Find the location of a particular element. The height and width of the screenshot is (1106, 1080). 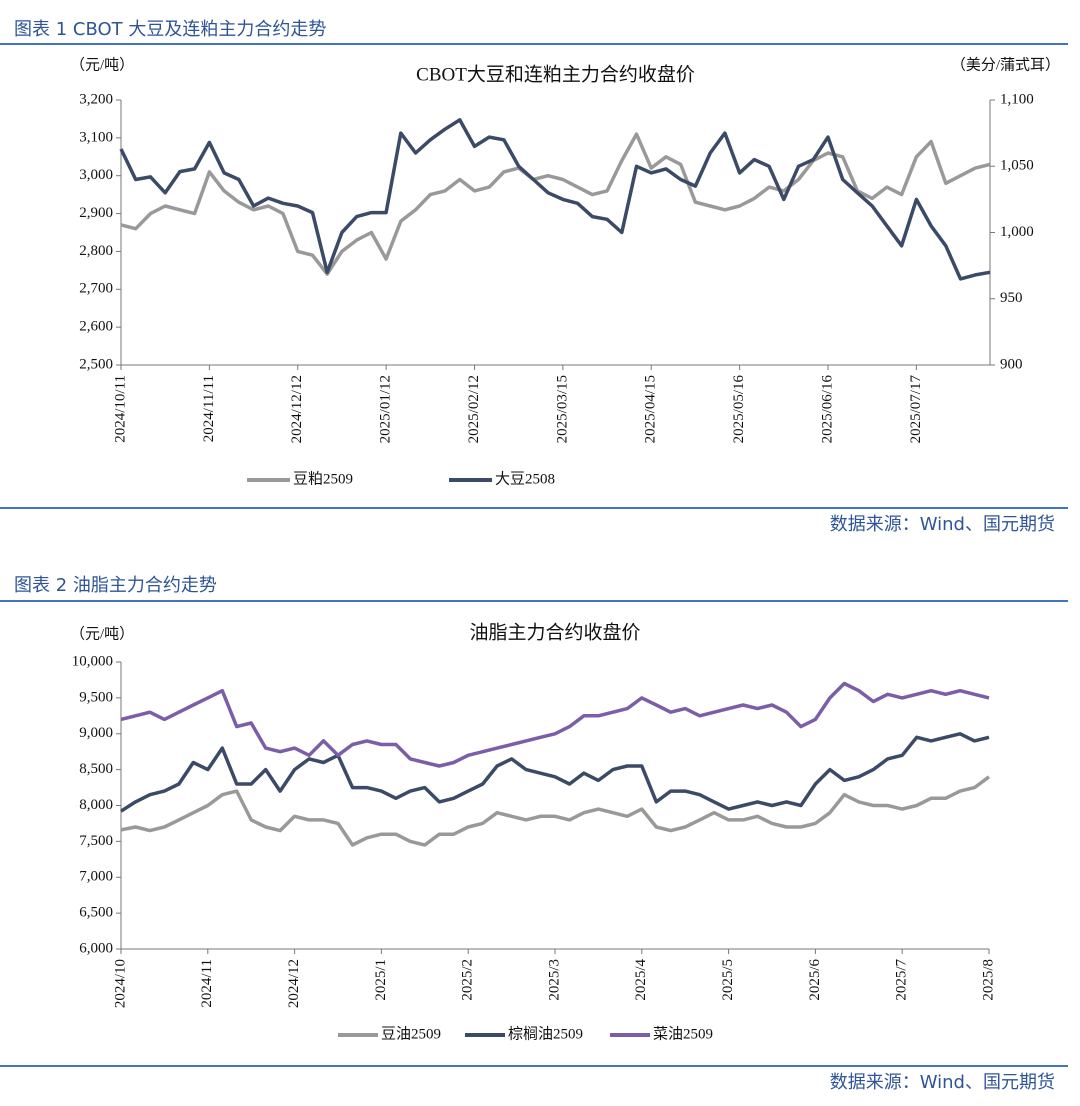

y-tick-label: 6,500 is located at coordinates (96, 913).